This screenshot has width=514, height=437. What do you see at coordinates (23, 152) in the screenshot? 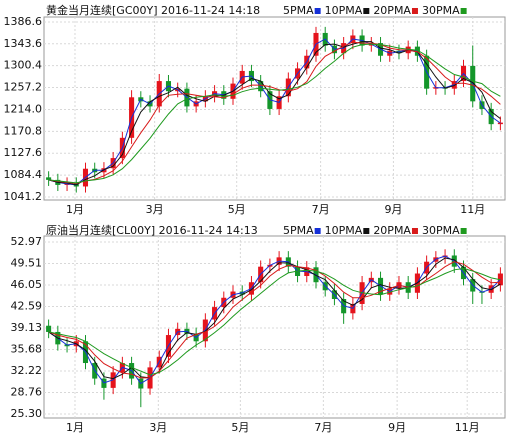
I see `y-tick-label: 1127.6` at bounding box center [23, 152].